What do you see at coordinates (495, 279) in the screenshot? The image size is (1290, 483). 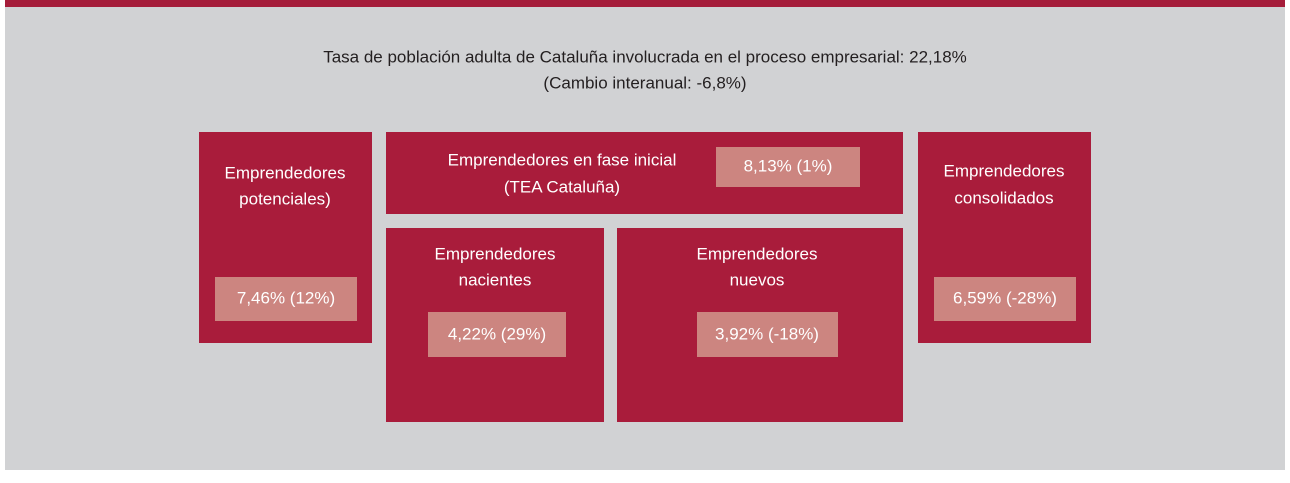 I see `node-label: nacientes` at bounding box center [495, 279].